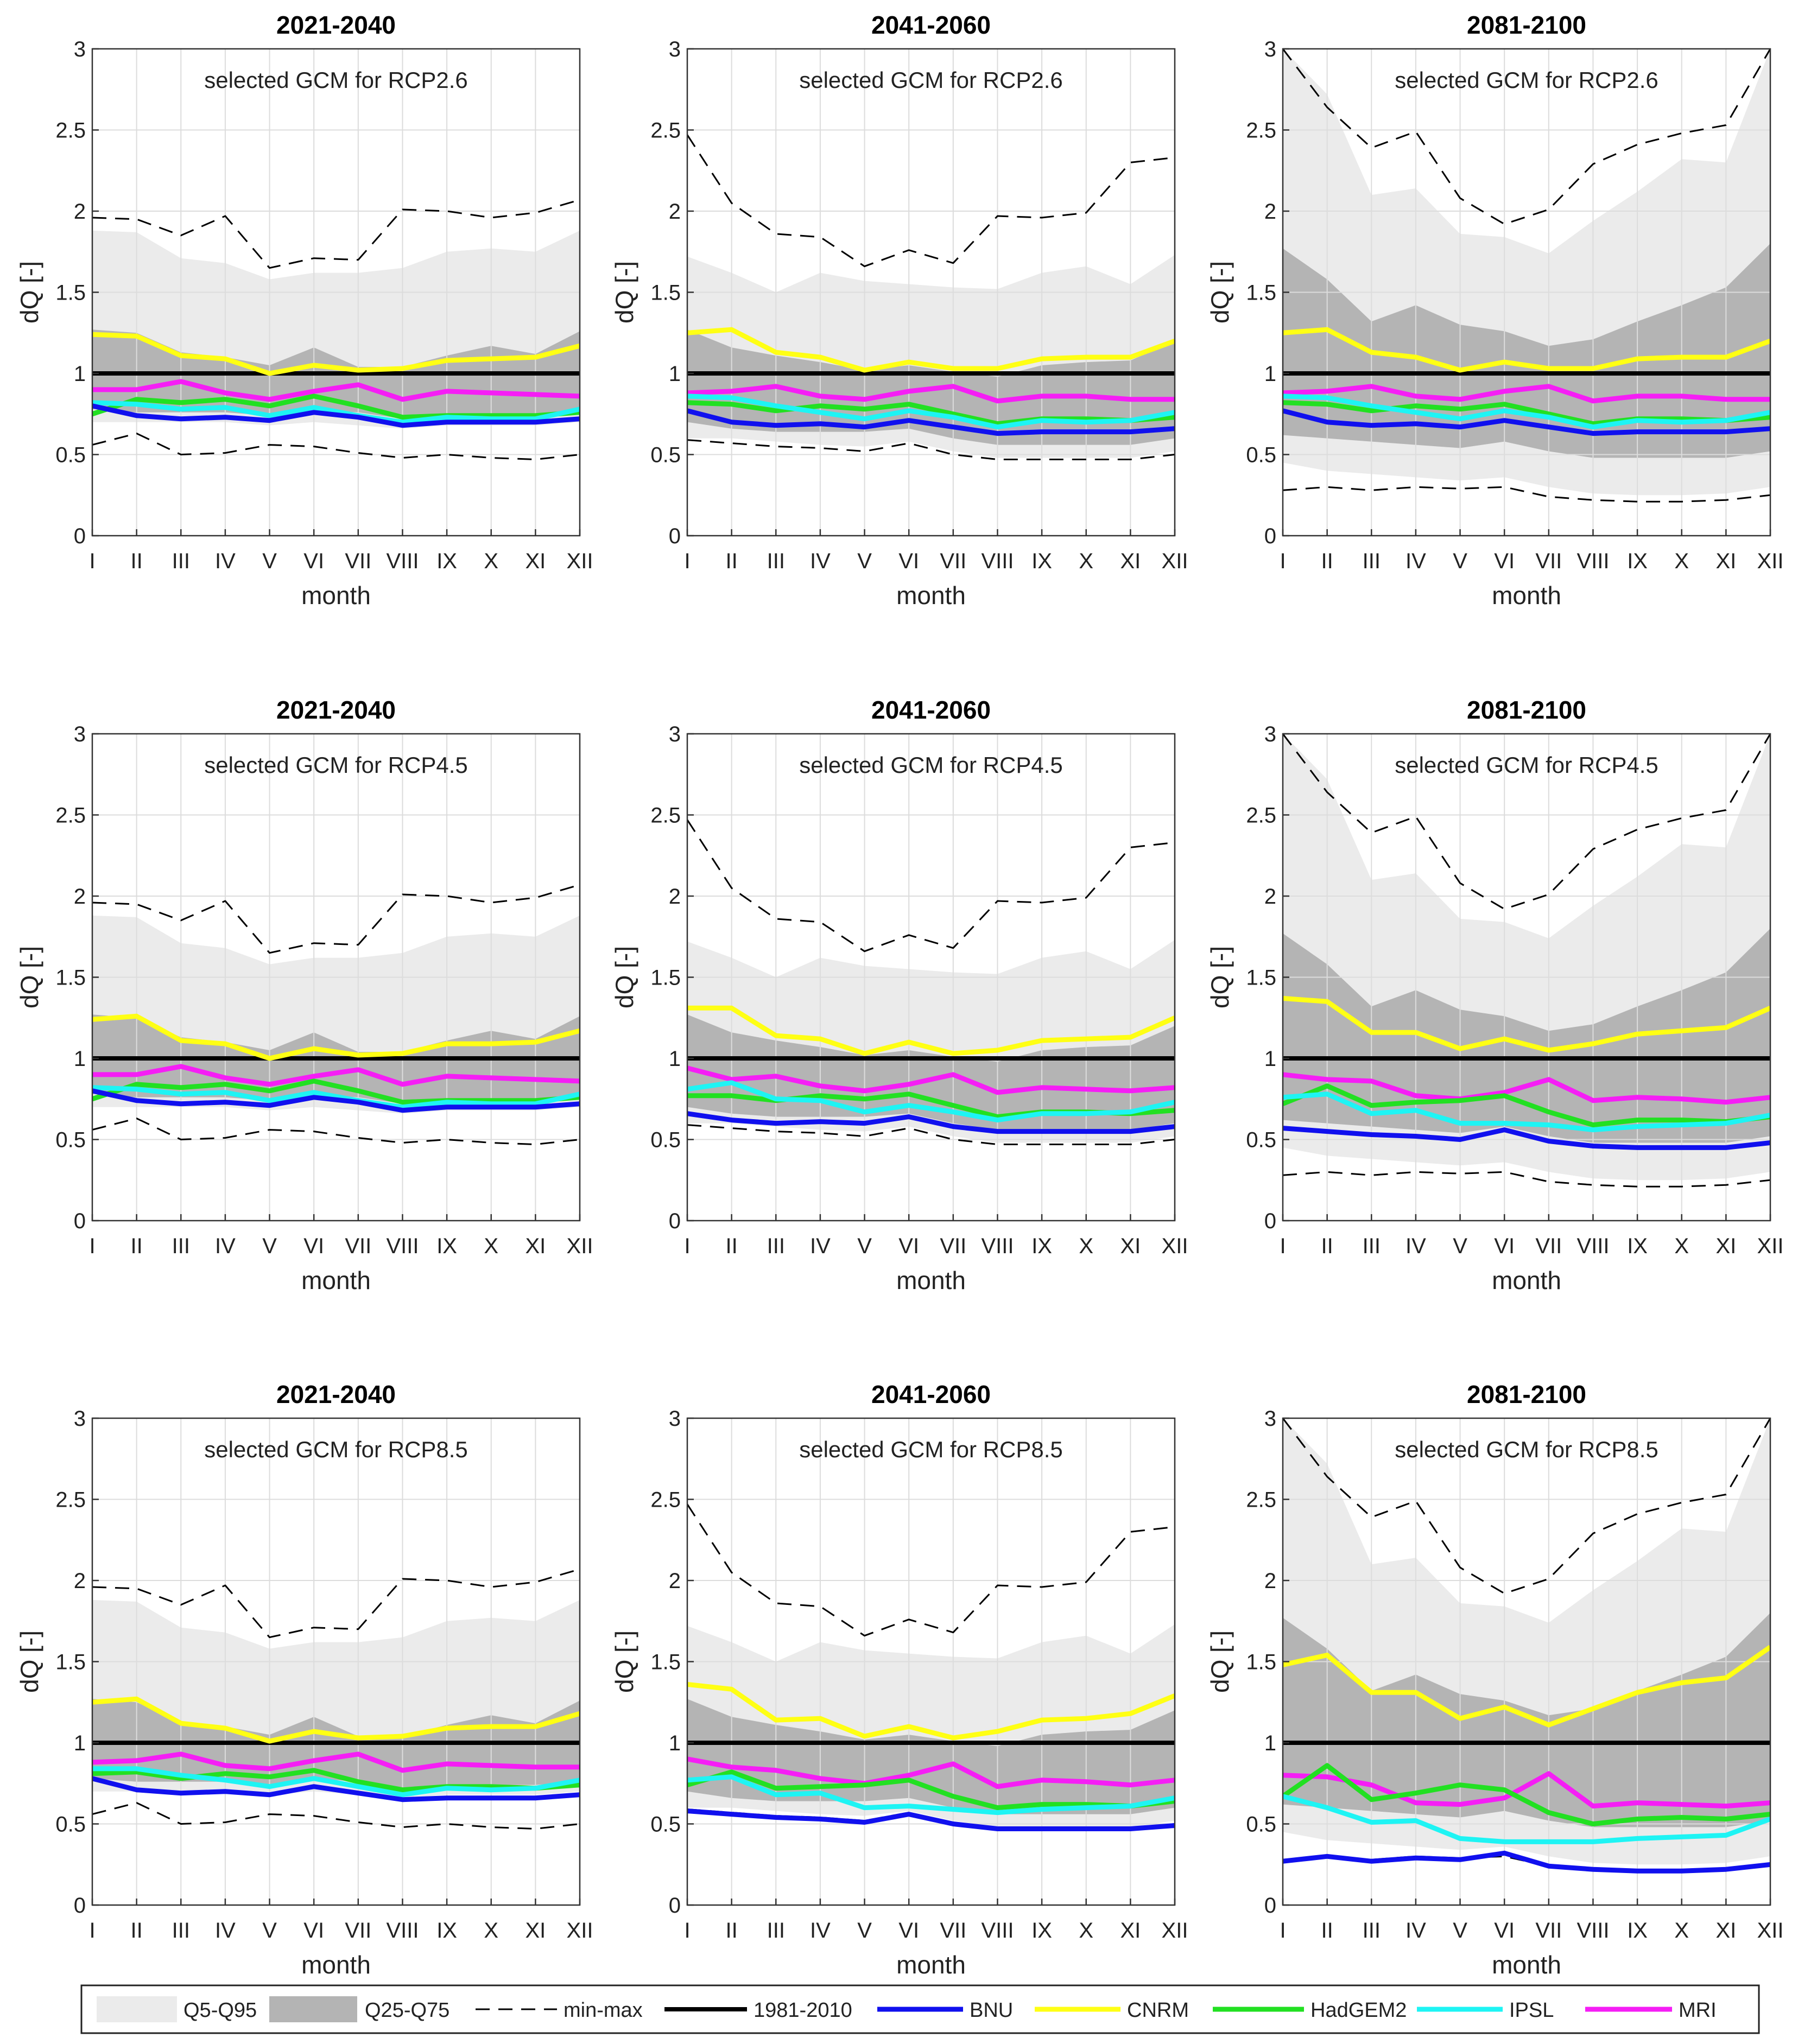  Describe the element at coordinates (675, 374) in the screenshot. I see `y-tick-label: 1` at that location.